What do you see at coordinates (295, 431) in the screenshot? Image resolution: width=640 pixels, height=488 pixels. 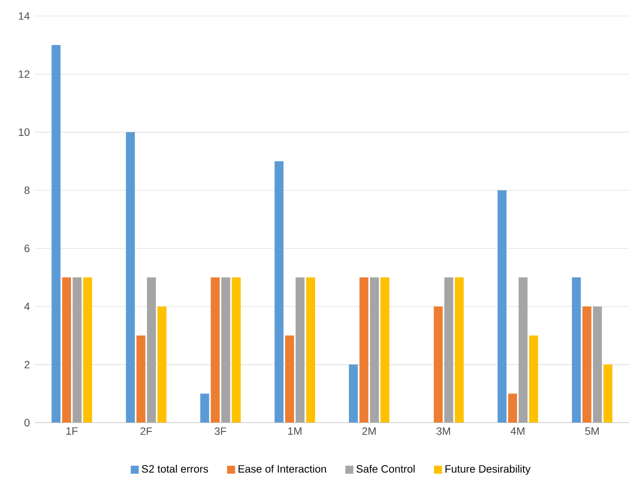 I see `x-tick-label: 1M` at bounding box center [295, 431].